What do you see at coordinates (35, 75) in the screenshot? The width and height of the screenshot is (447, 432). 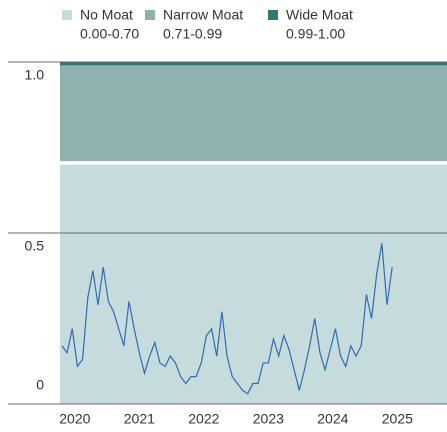 I see `y-tick-label: 1.0` at bounding box center [35, 75].